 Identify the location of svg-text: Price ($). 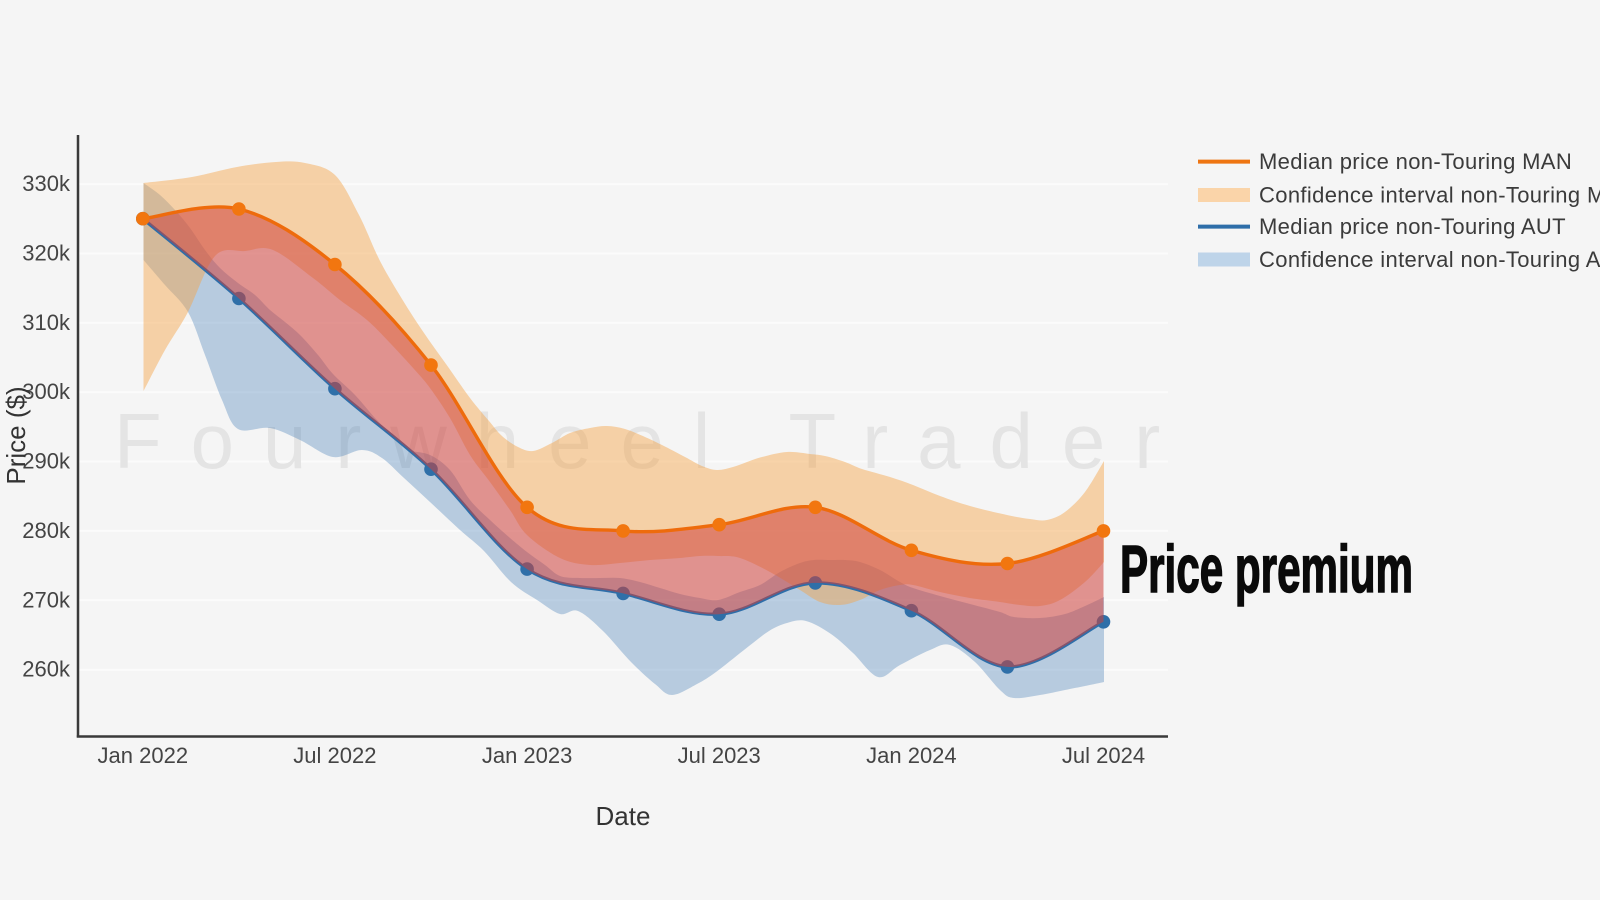
(16, 435).